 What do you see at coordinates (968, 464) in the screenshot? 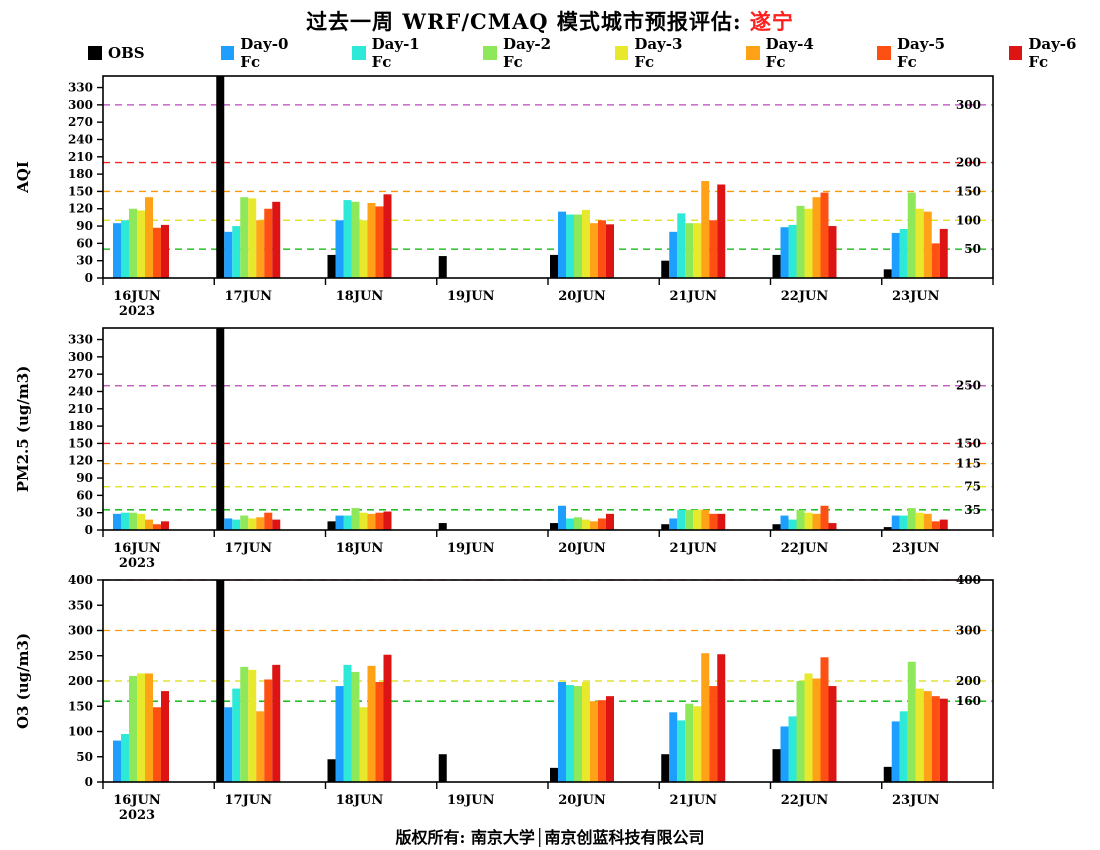
I see `guide-label: 115` at bounding box center [968, 464].